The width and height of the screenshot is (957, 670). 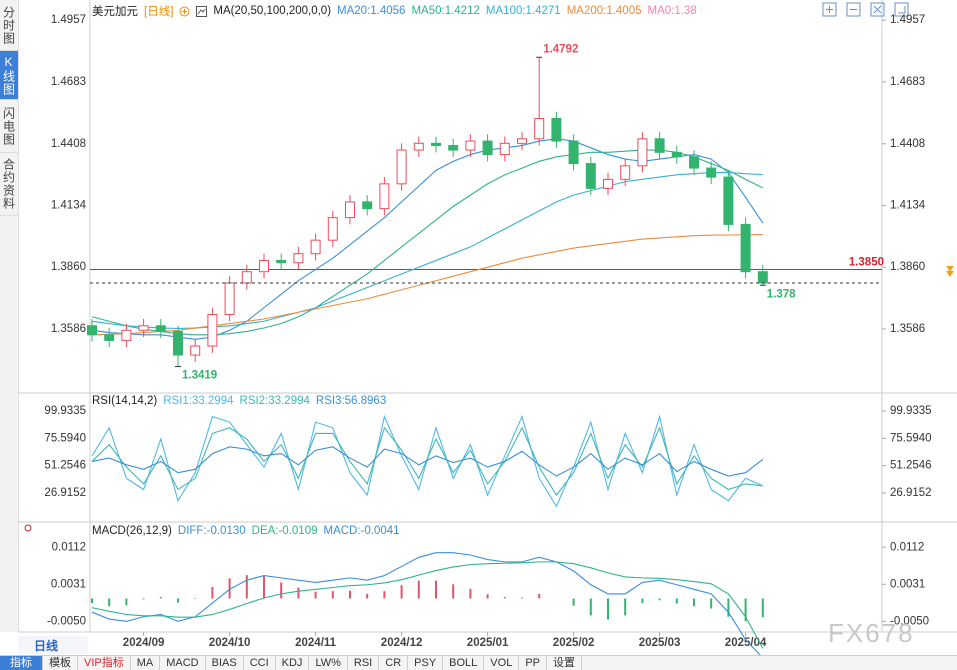 What do you see at coordinates (445, 11) in the screenshot?
I see `legend-entry: MA50:1.4212` at bounding box center [445, 11].